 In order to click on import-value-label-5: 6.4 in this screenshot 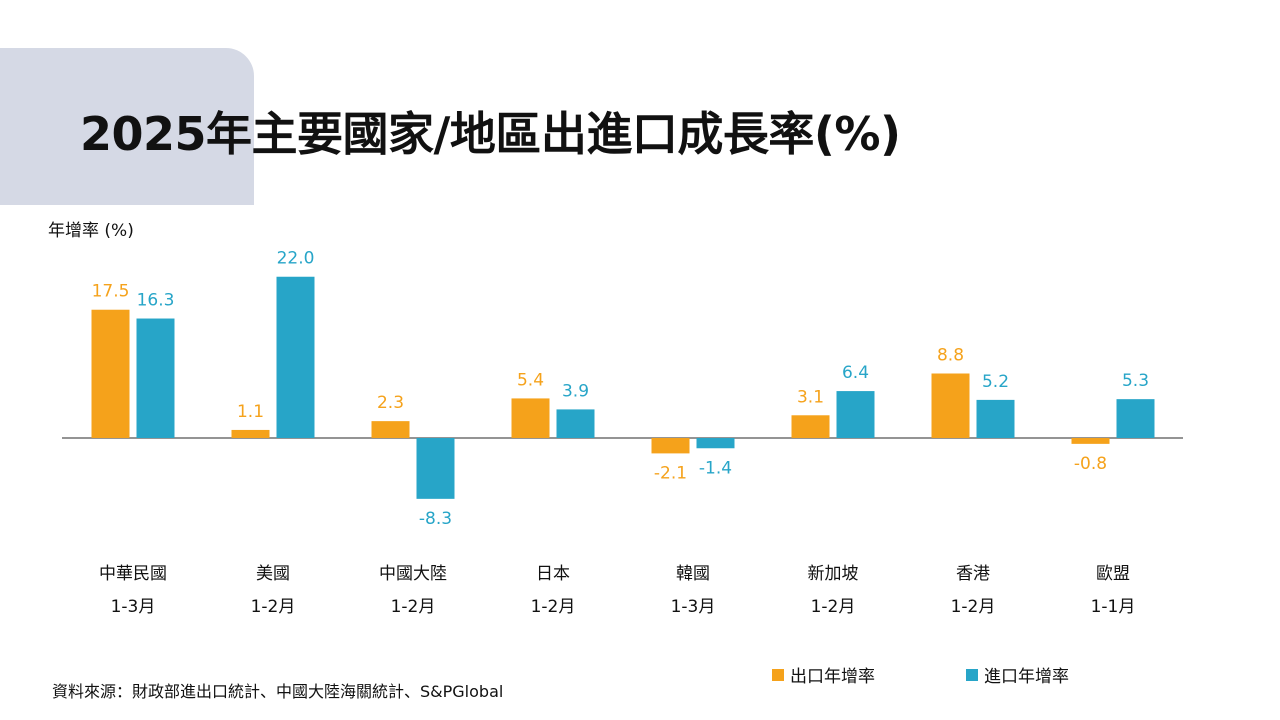, I will do `click(855, 373)`.